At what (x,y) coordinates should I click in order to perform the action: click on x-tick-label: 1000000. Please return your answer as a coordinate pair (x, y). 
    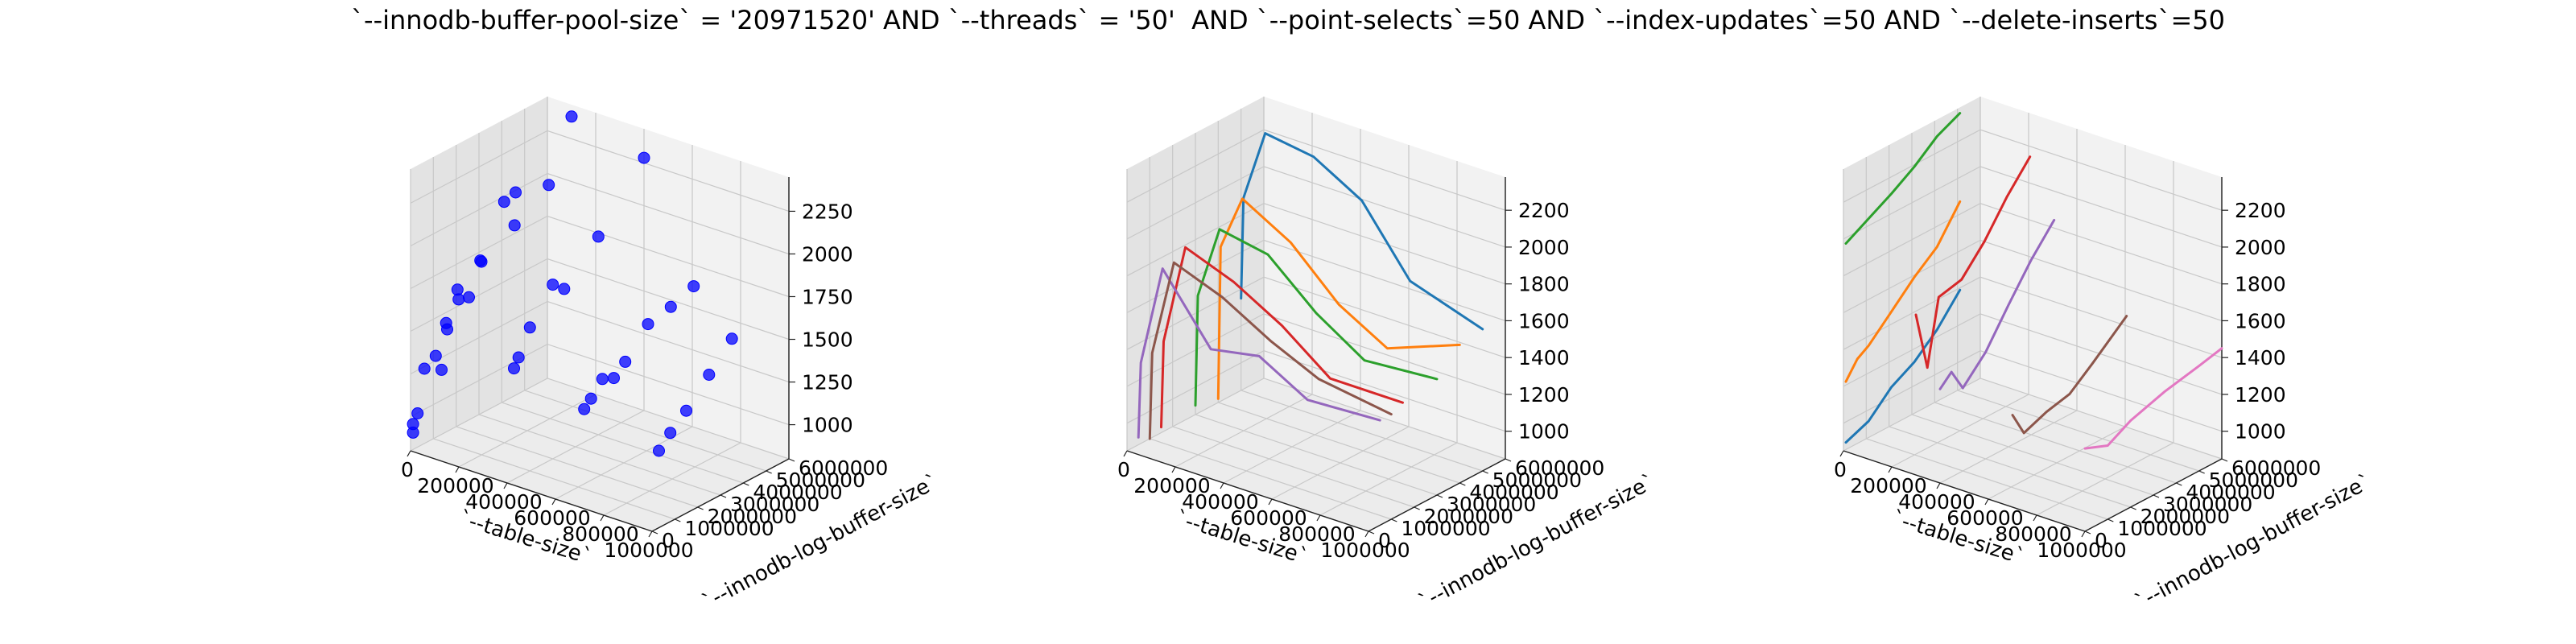
    Looking at the image, I should click on (648, 550).